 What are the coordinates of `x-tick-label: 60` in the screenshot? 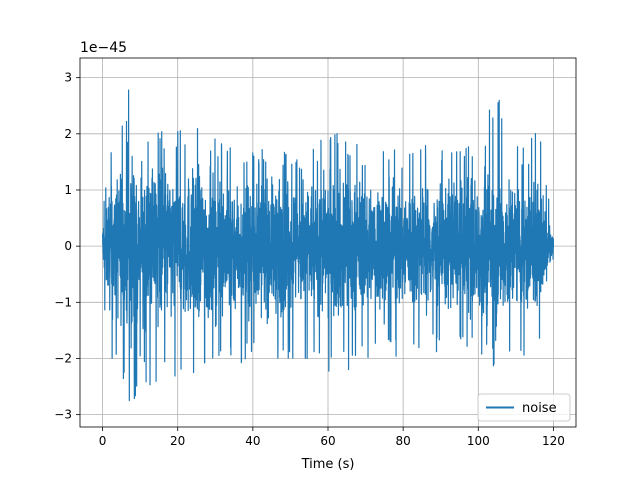 It's located at (327, 441).